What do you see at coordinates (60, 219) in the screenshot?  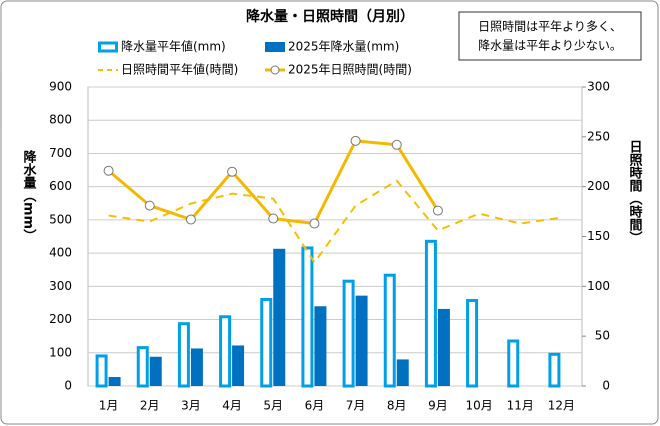 I see `y-tick-label: 500` at bounding box center [60, 219].